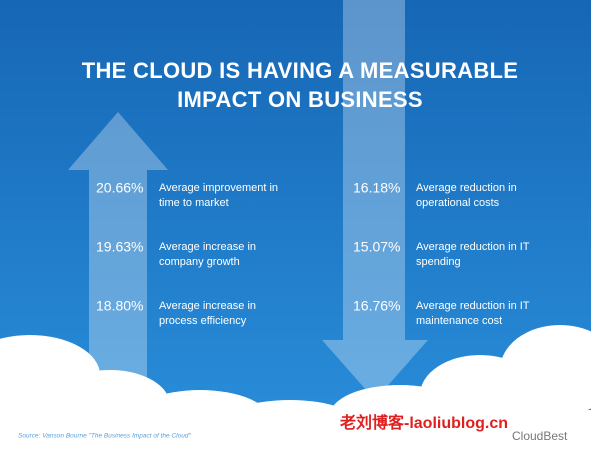  What do you see at coordinates (119, 306) in the screenshot?
I see `stat-value: 18.80%` at bounding box center [119, 306].